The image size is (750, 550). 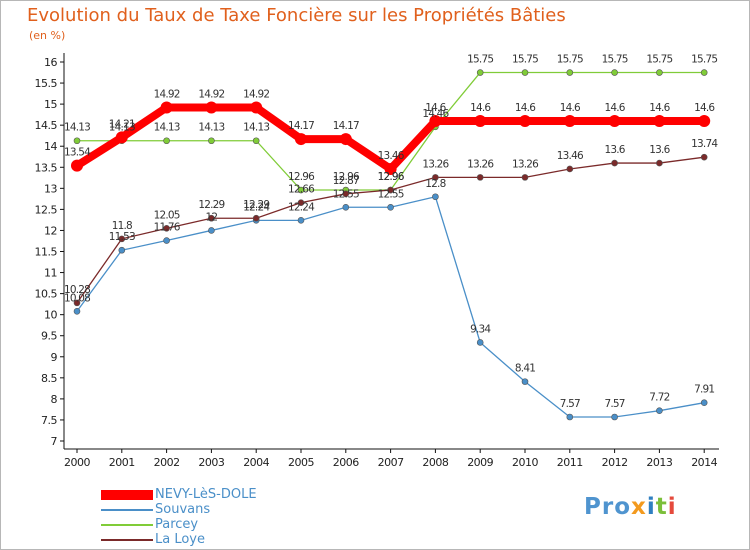 What do you see at coordinates (177, 524) in the screenshot?
I see `legend-label-parcey: Parcey` at bounding box center [177, 524].